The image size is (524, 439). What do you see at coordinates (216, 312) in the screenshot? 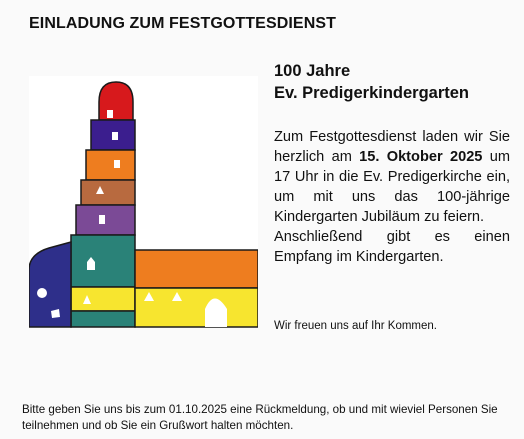
I see `nave-door` at bounding box center [216, 312].